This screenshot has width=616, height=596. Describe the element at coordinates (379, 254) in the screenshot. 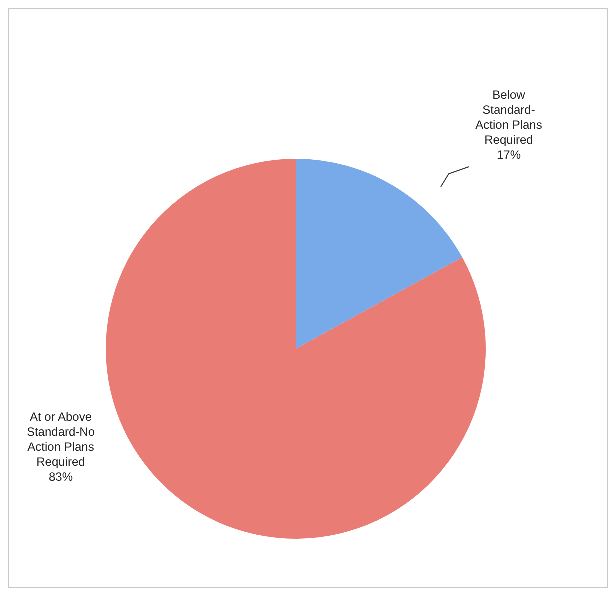

I see `pie-slice` at that location.